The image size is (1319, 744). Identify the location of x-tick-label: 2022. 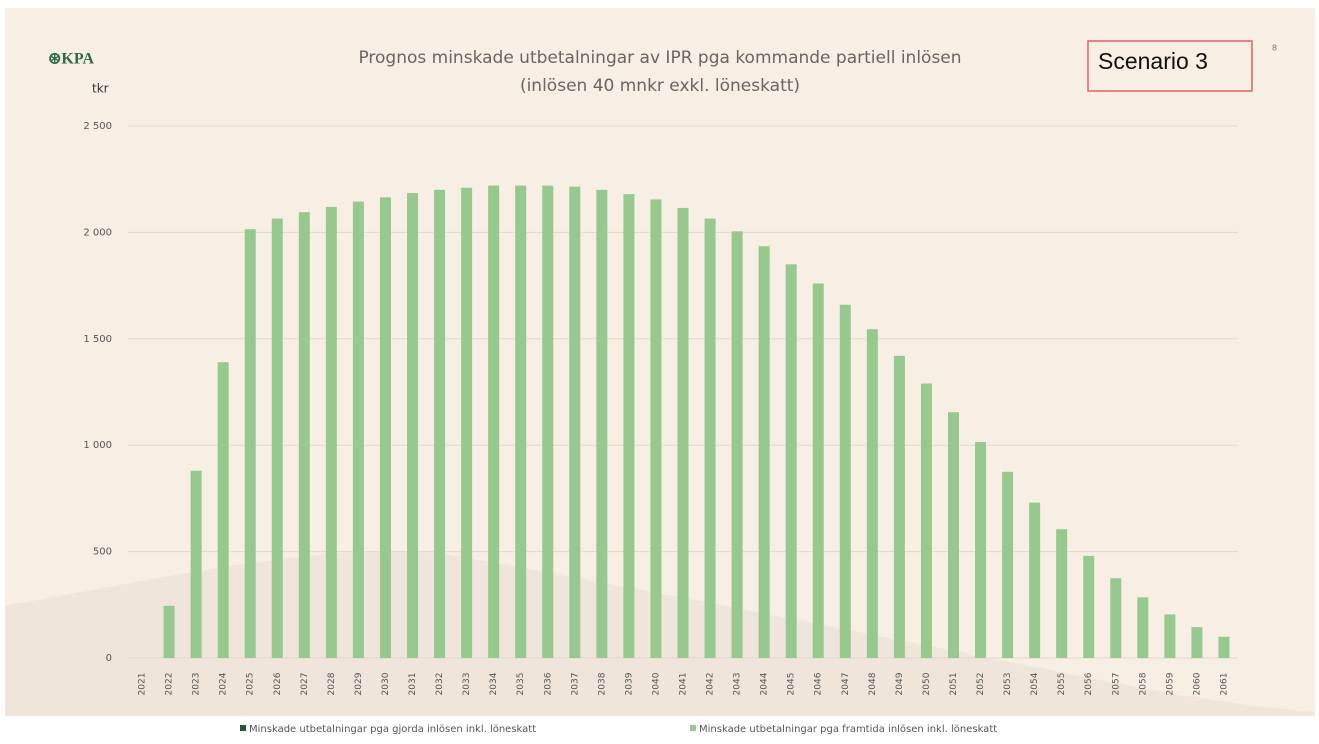
(170, 684).